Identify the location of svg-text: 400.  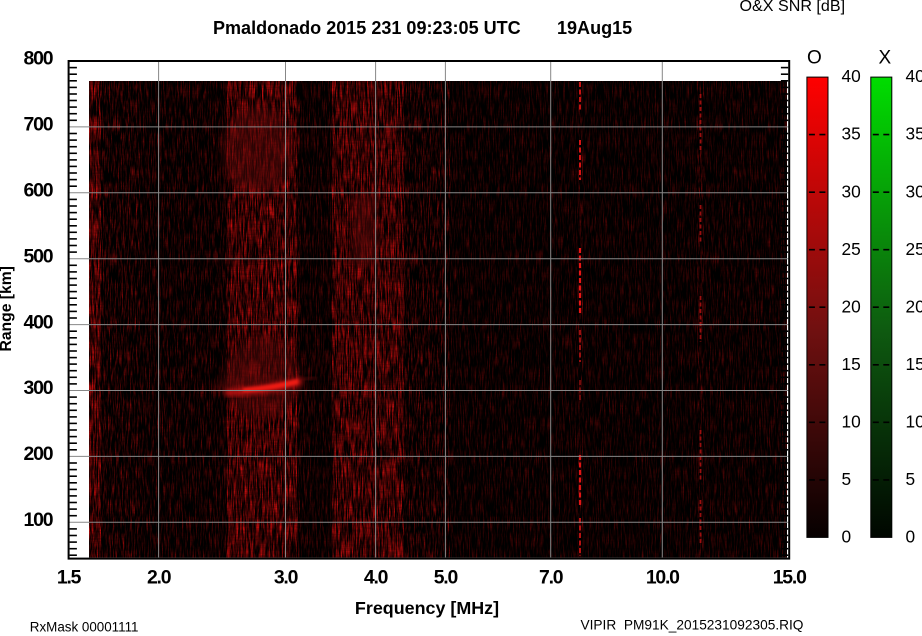
(38, 322).